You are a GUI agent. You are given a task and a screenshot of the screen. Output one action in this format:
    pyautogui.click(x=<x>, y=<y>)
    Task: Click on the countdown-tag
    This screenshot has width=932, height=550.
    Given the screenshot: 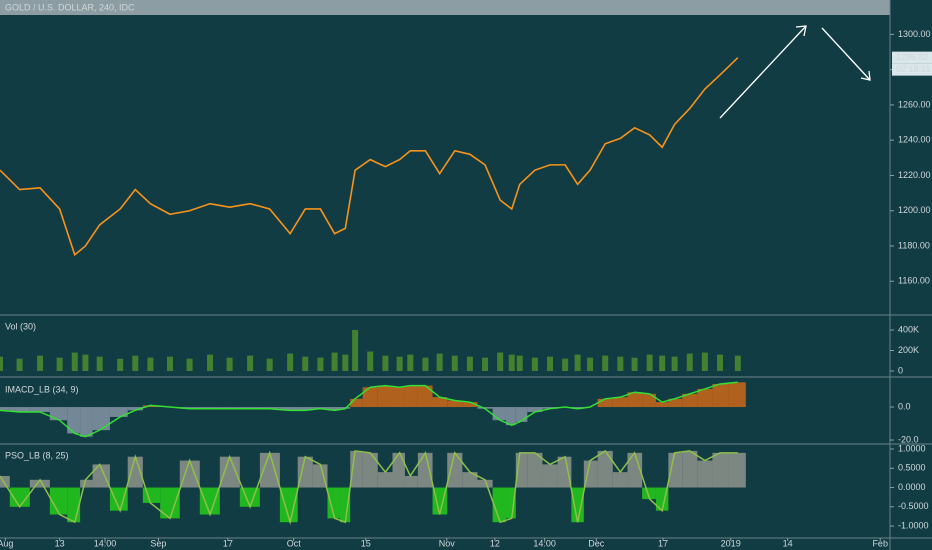 What is the action you would take?
    pyautogui.click(x=912, y=69)
    